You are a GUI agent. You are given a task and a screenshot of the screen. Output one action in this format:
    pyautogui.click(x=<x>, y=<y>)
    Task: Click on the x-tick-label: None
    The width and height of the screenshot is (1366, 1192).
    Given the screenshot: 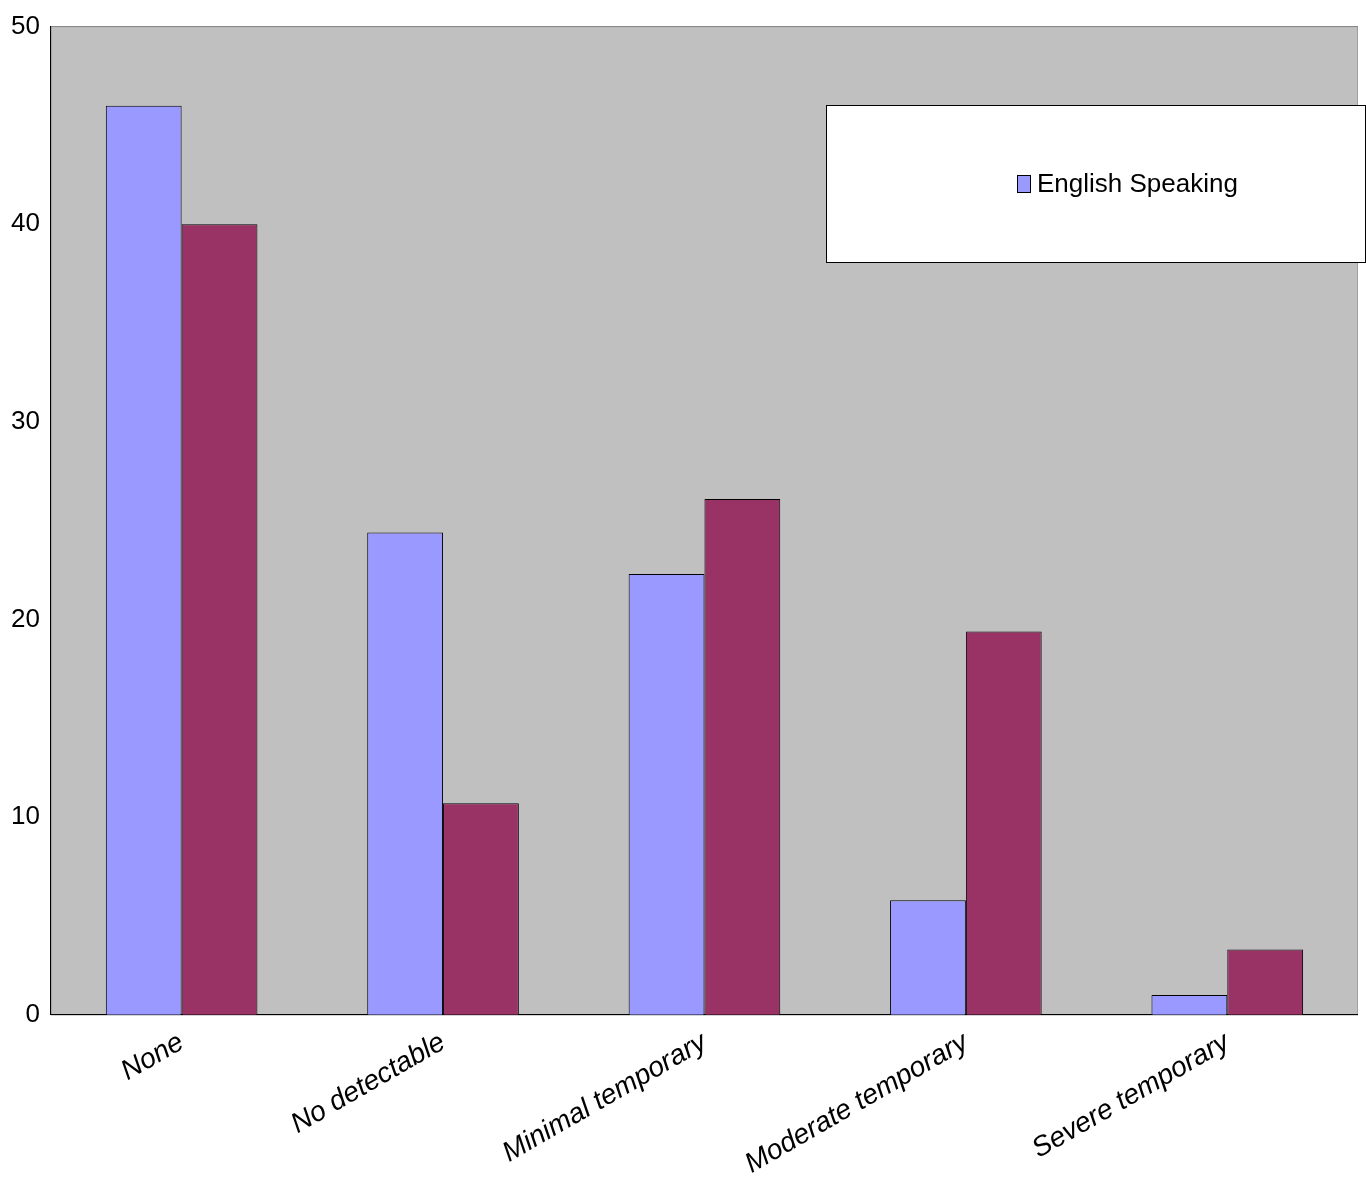 What is the action you would take?
    pyautogui.click(x=152, y=1055)
    